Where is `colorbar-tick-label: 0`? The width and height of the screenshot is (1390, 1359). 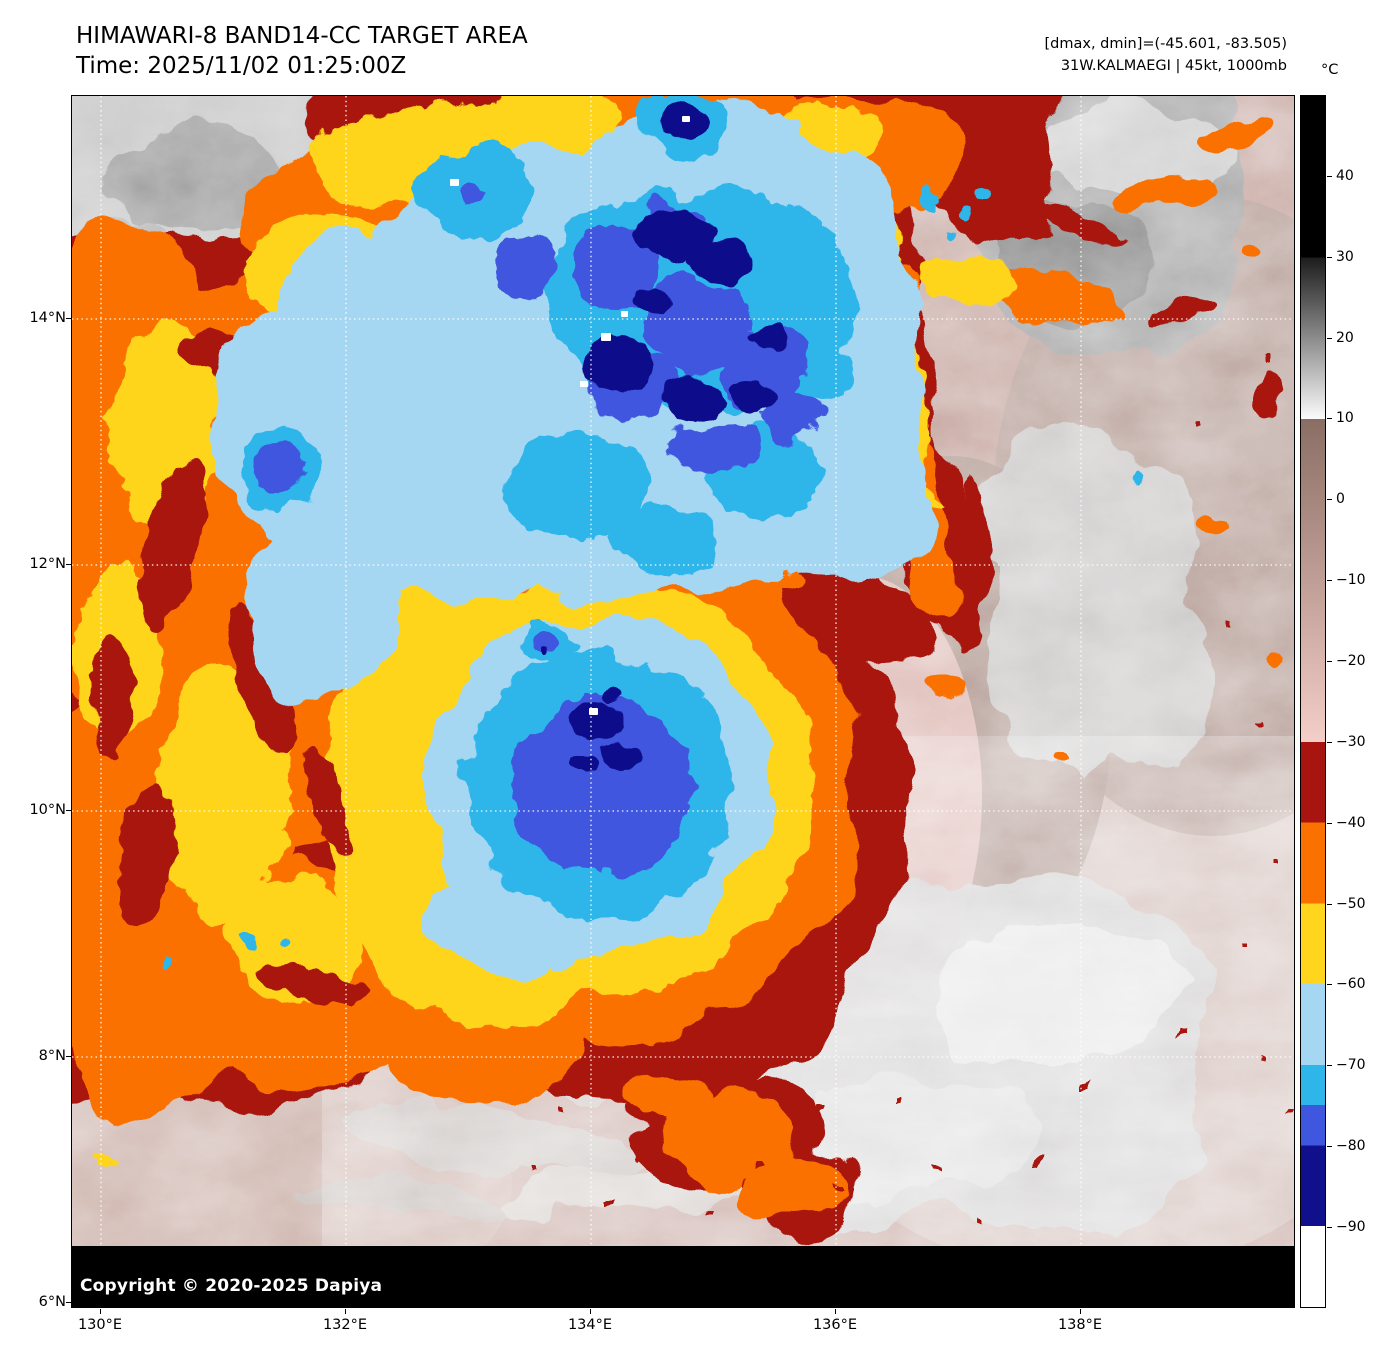
colorbar-tick-label: 0 is located at coordinates (1340, 499).